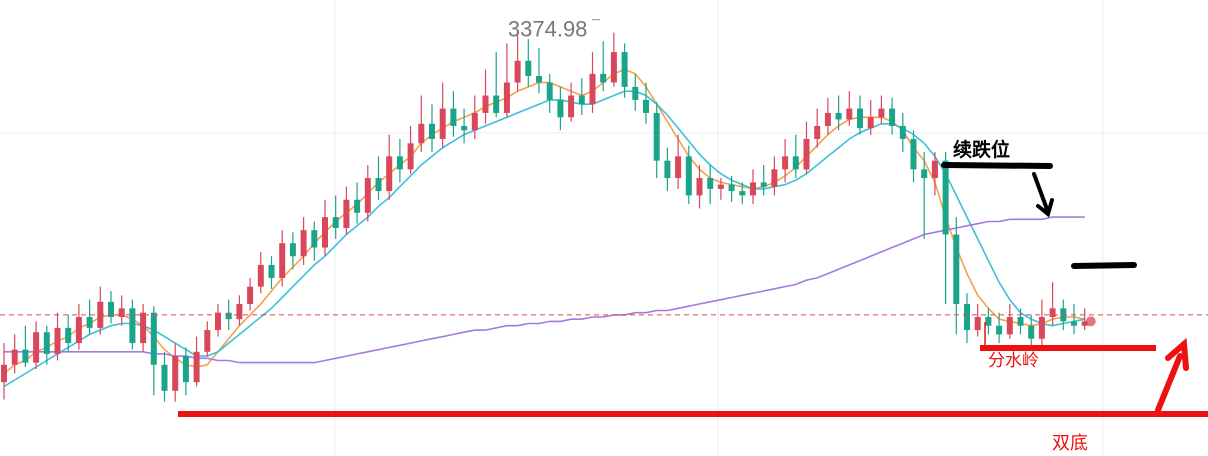 This screenshot has height=456, width=1208. I want to click on resistance-label: 续跌位, so click(981, 149).